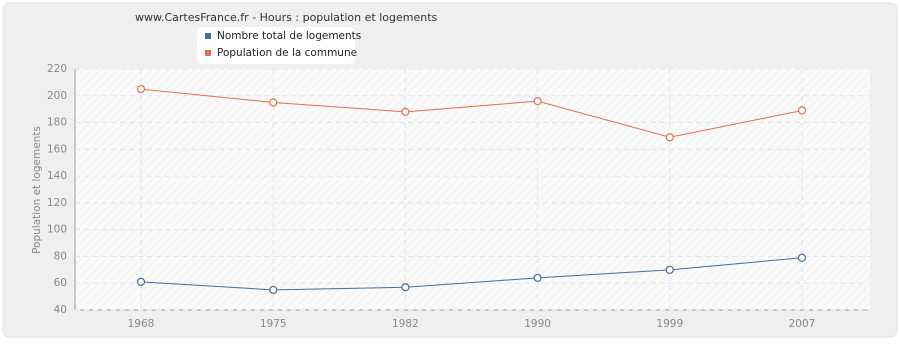  I want to click on y-tick-label: 120, so click(57, 203).